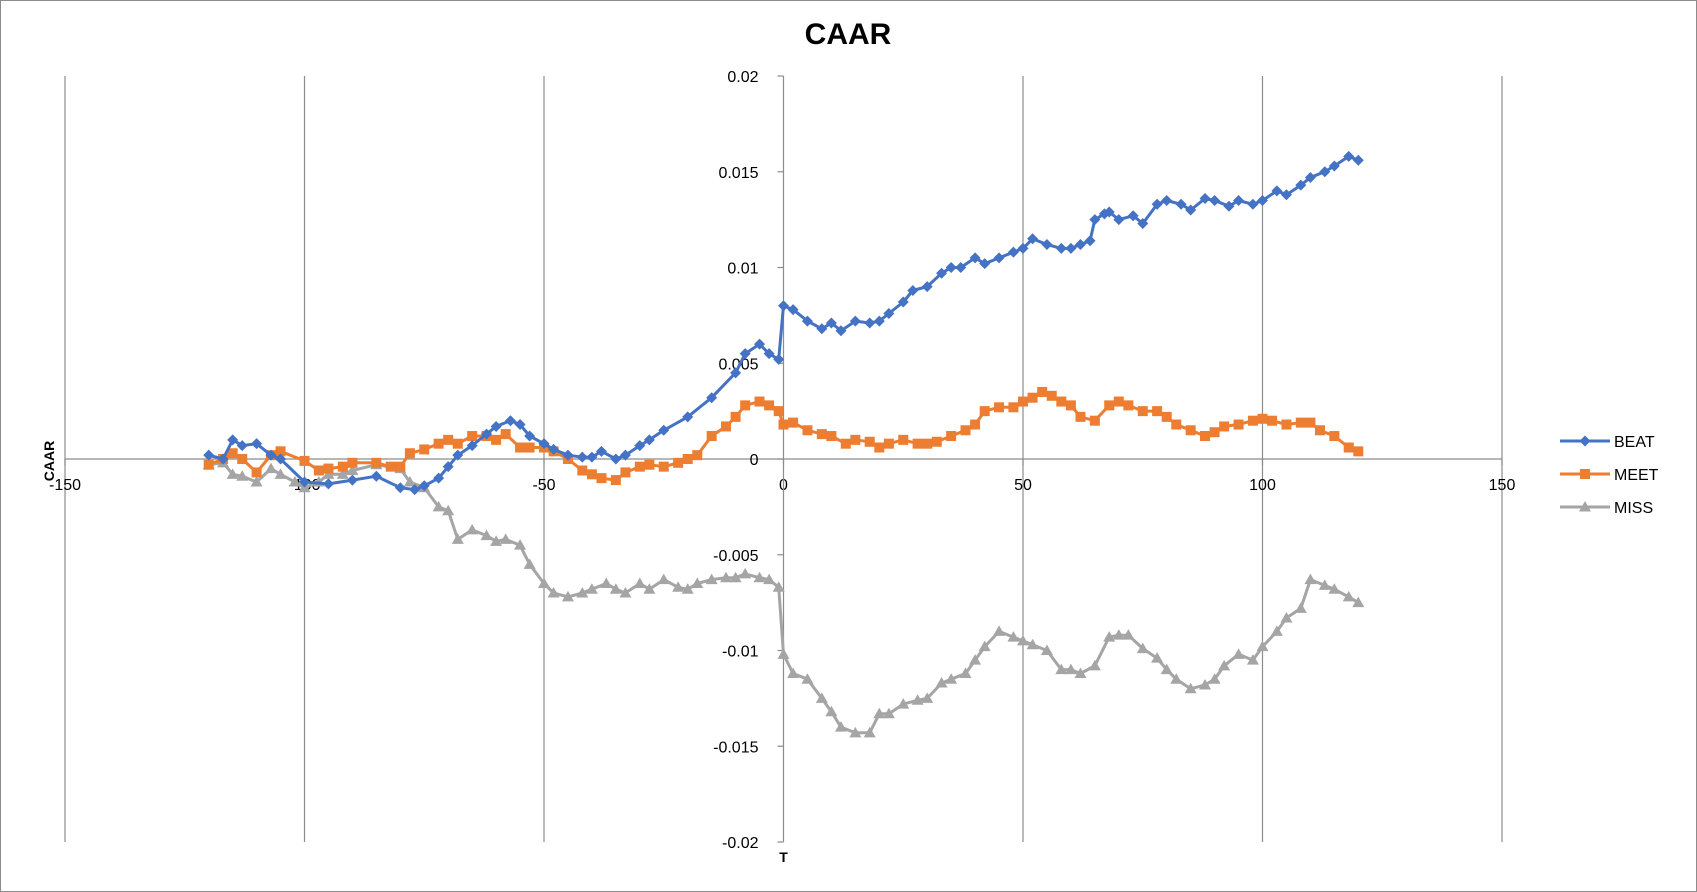 Image resolution: width=1697 pixels, height=892 pixels. Describe the element at coordinates (1609, 475) in the screenshot. I see `legend: BEAT MEET MISS` at that location.